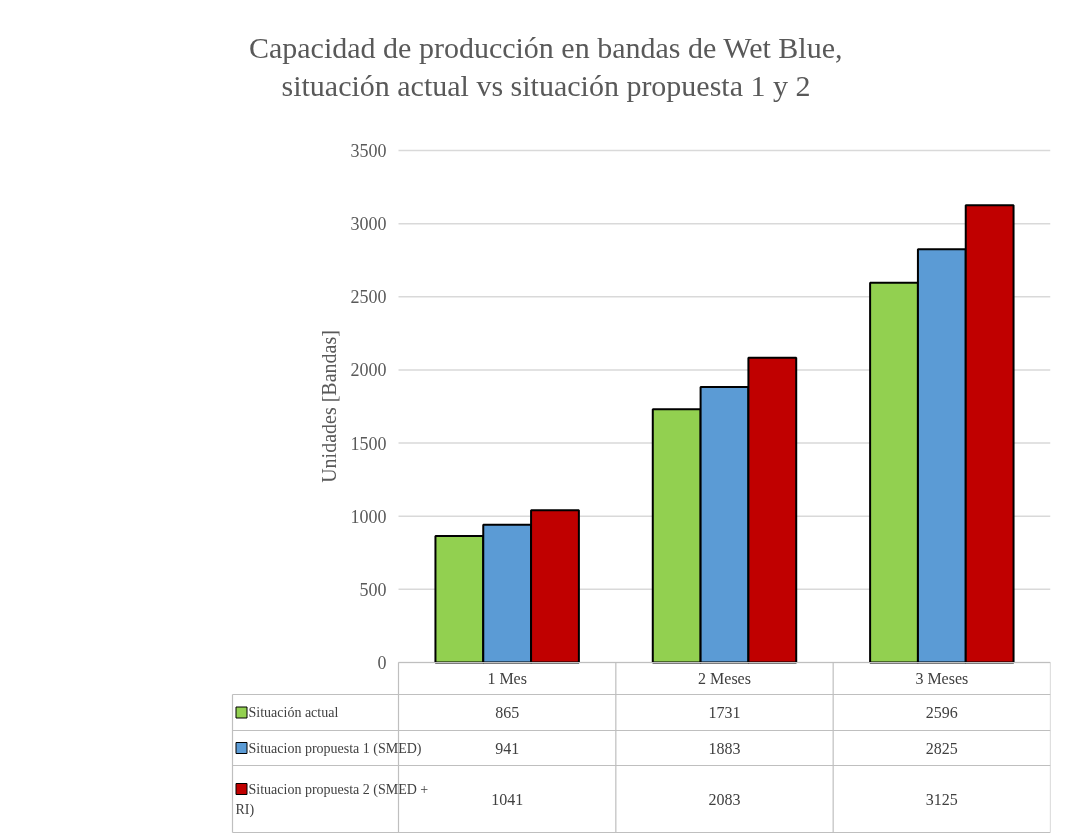  Describe the element at coordinates (941, 799) in the screenshot. I see `data-label: 3125` at that location.